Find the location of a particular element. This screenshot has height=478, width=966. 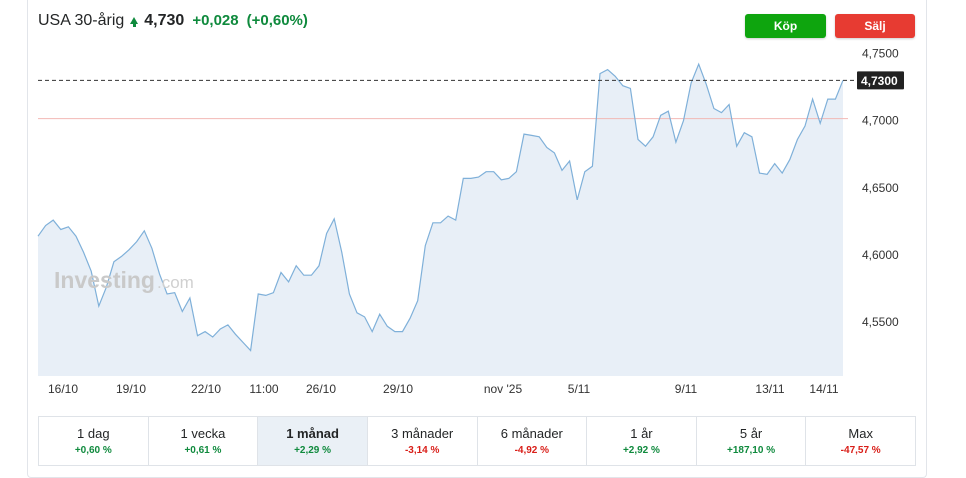

range-option: 3 månader -3,14 % is located at coordinates (423, 441).